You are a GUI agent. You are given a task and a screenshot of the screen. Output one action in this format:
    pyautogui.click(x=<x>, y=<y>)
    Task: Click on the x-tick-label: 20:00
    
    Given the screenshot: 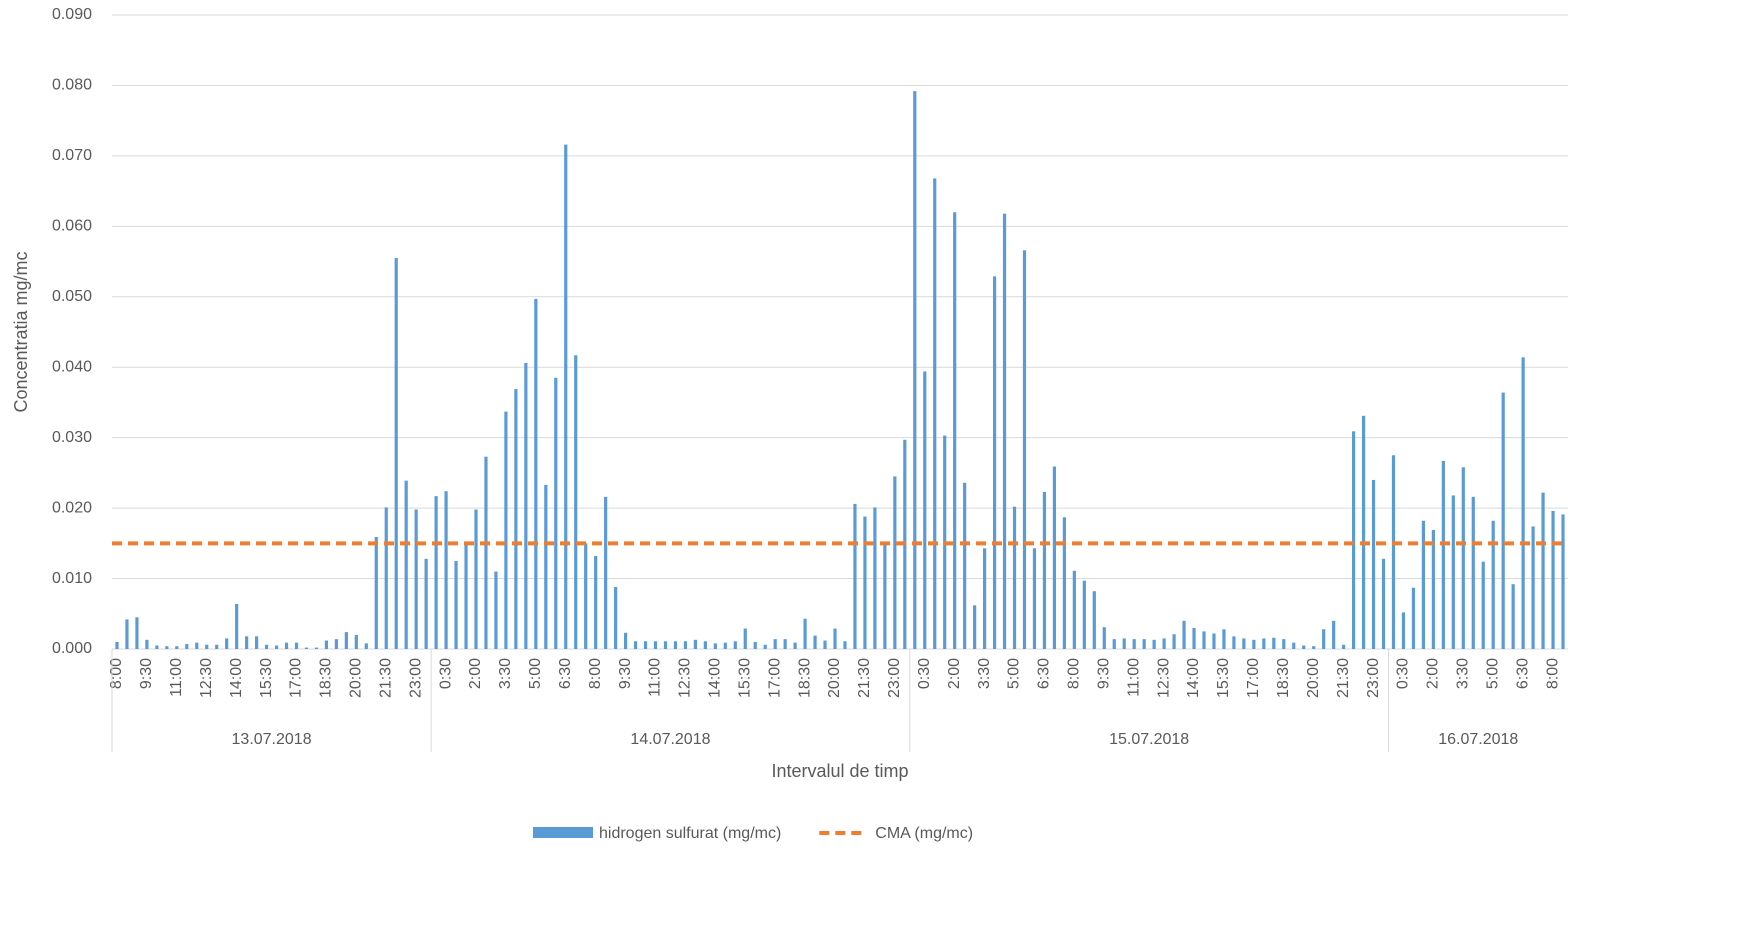 What is the action you would take?
    pyautogui.click(x=356, y=678)
    